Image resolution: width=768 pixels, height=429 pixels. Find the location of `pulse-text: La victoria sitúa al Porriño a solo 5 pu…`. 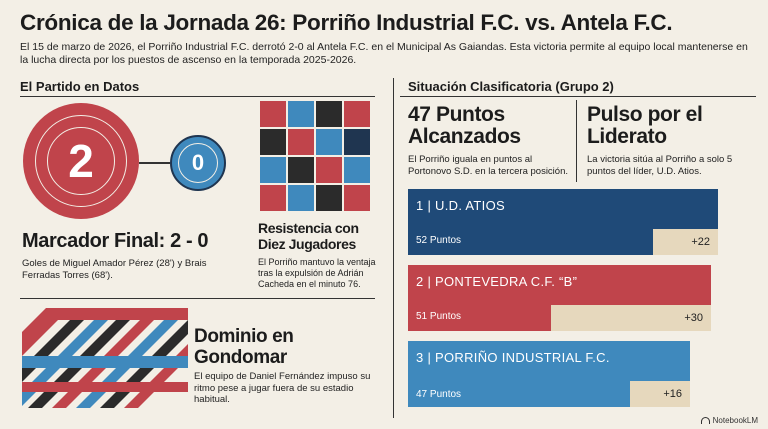

pulse-text: La victoria sitúa al Porriño a solo 5 pu… is located at coordinates (660, 165).